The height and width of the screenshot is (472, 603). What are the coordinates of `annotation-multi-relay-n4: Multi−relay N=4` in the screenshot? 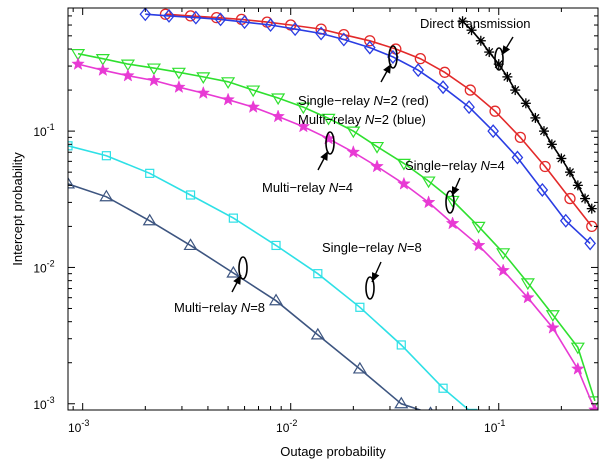 It's located at (307, 163).